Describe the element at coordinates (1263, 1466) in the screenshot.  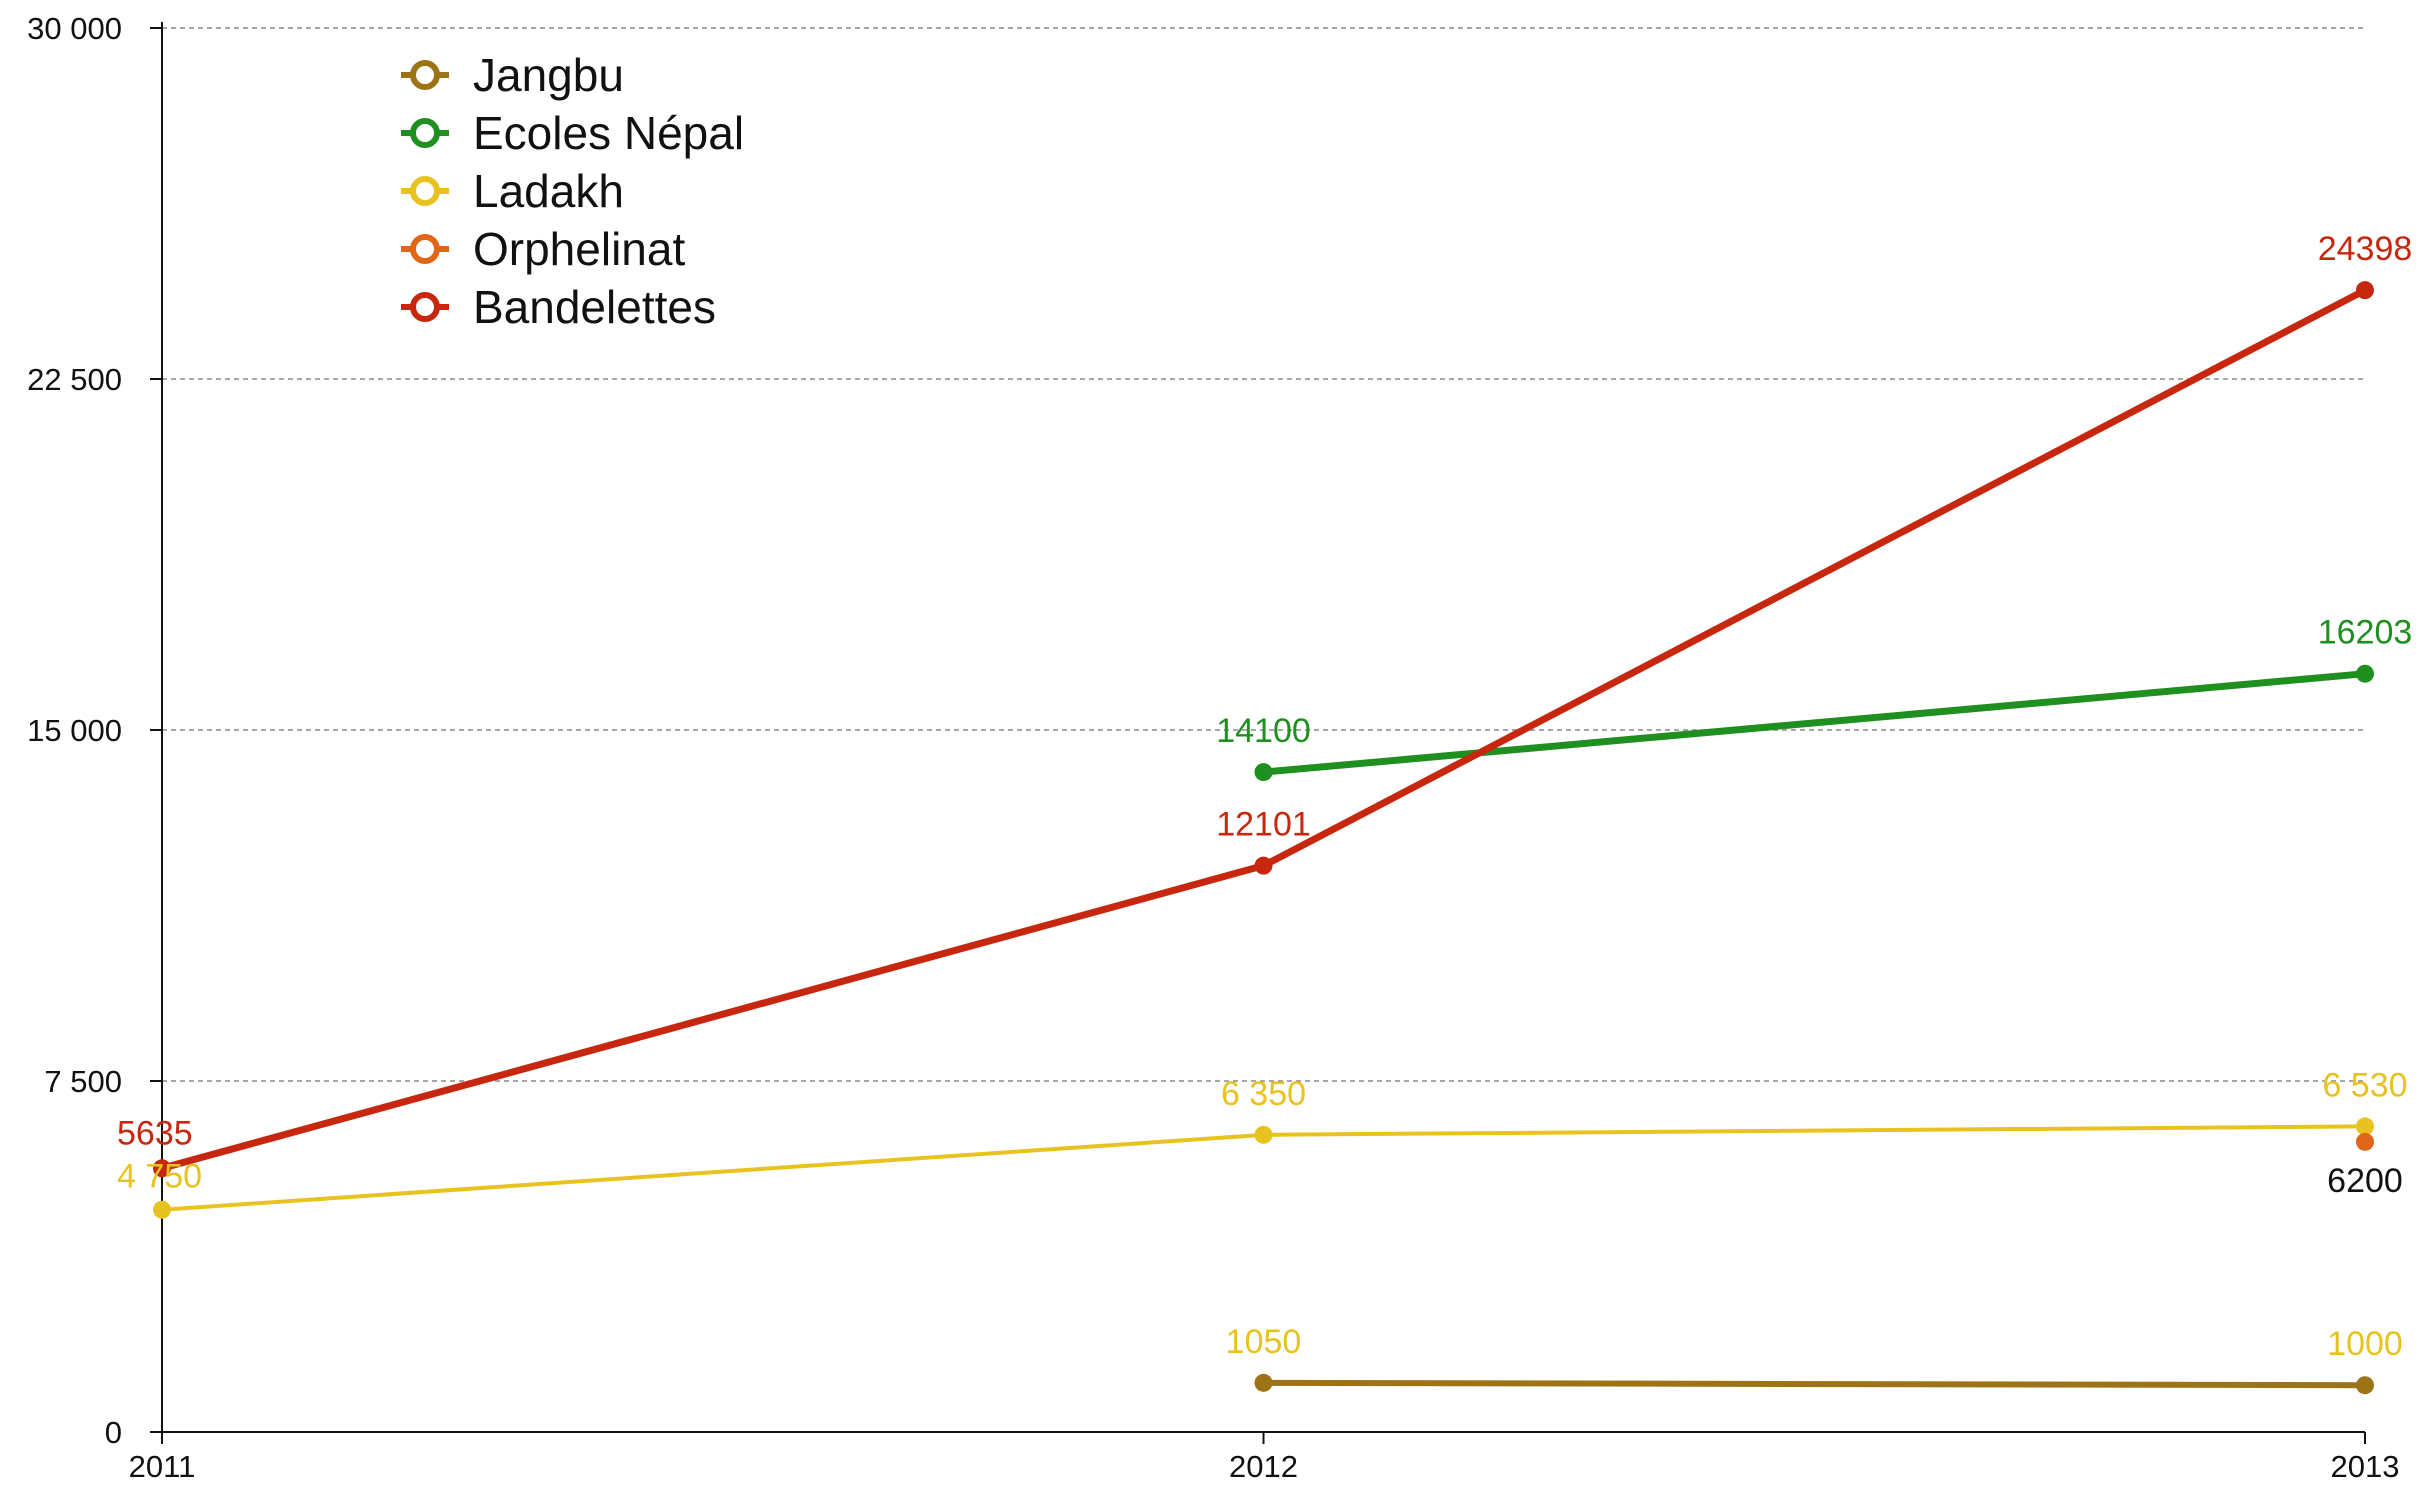
I see `x-tick-label: 2012` at that location.